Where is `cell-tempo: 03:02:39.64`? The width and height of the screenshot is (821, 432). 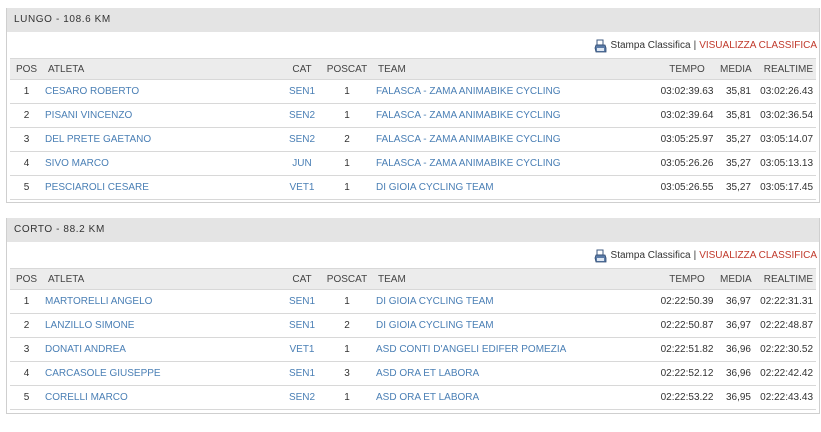
cell-tempo: 03:02:39.64 is located at coordinates (687, 115).